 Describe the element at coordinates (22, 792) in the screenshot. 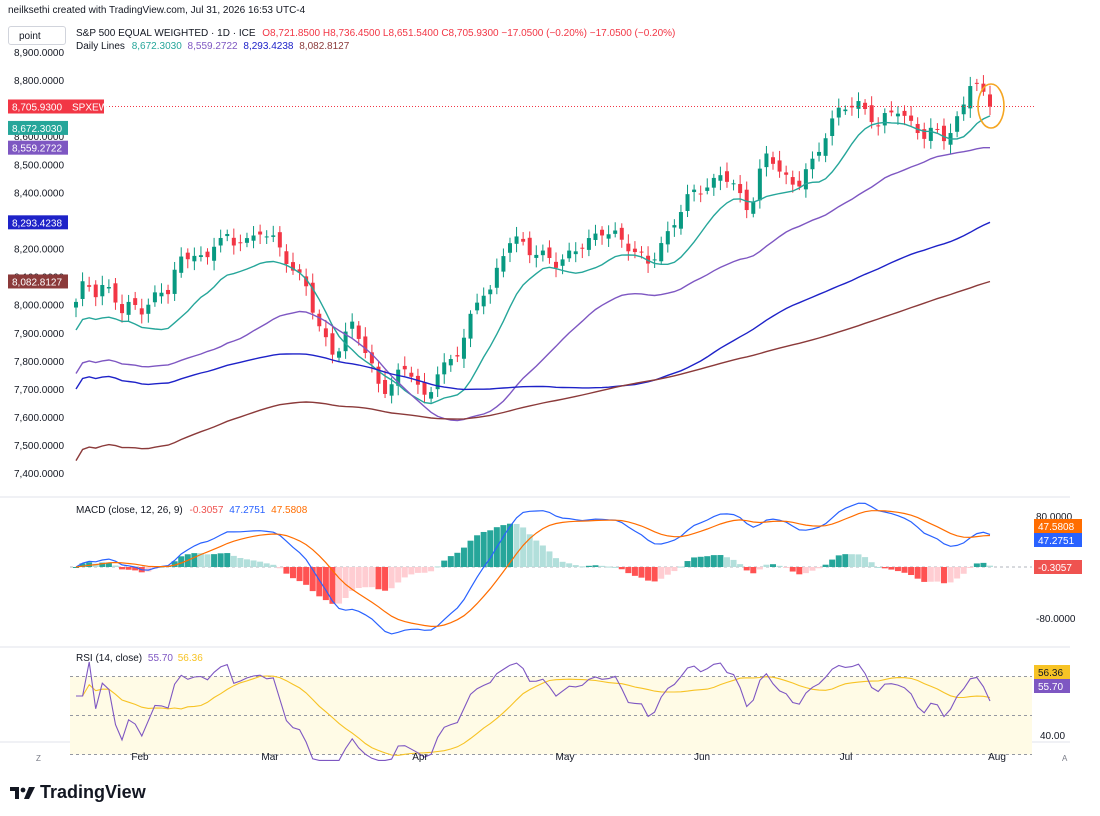

I see `tradingview-logo-icon` at that location.